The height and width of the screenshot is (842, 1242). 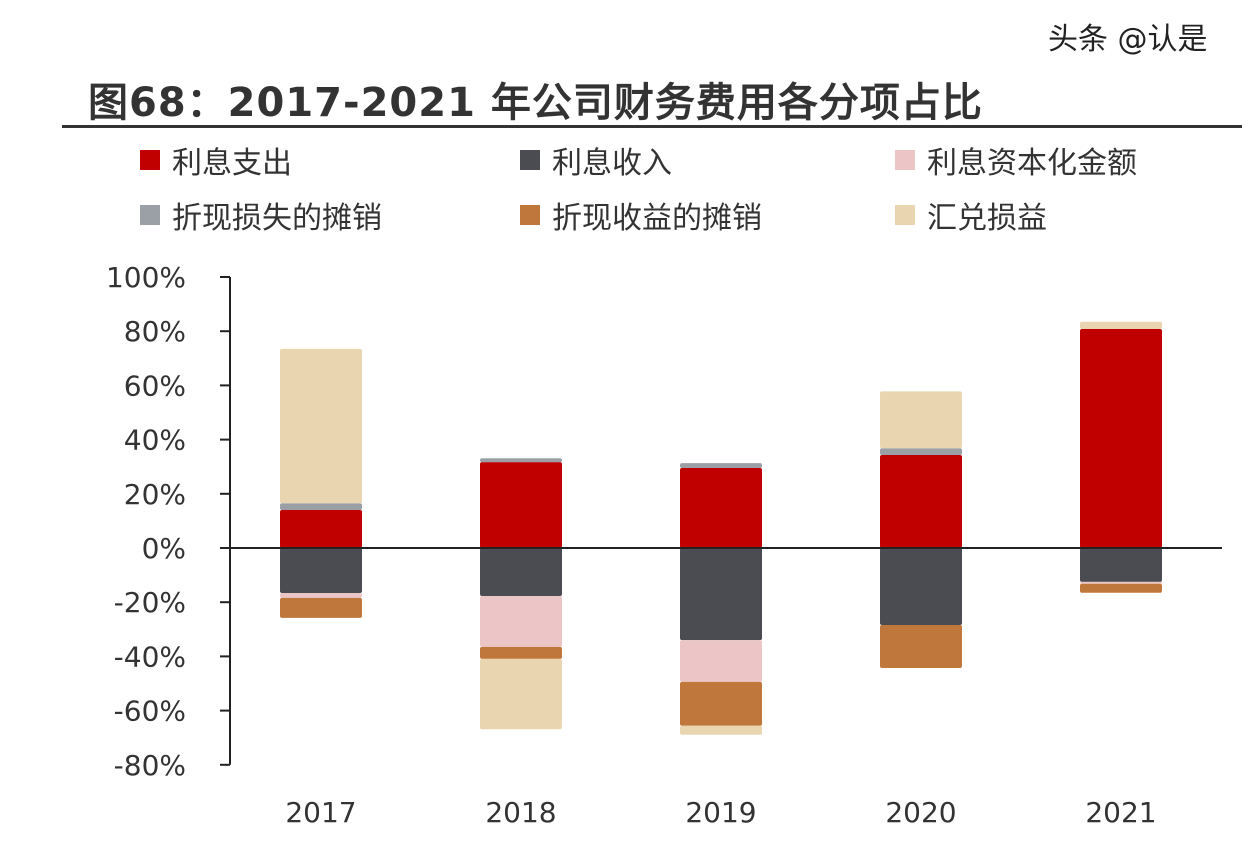 I want to click on y-tick-label: 80%, so click(x=155, y=331).